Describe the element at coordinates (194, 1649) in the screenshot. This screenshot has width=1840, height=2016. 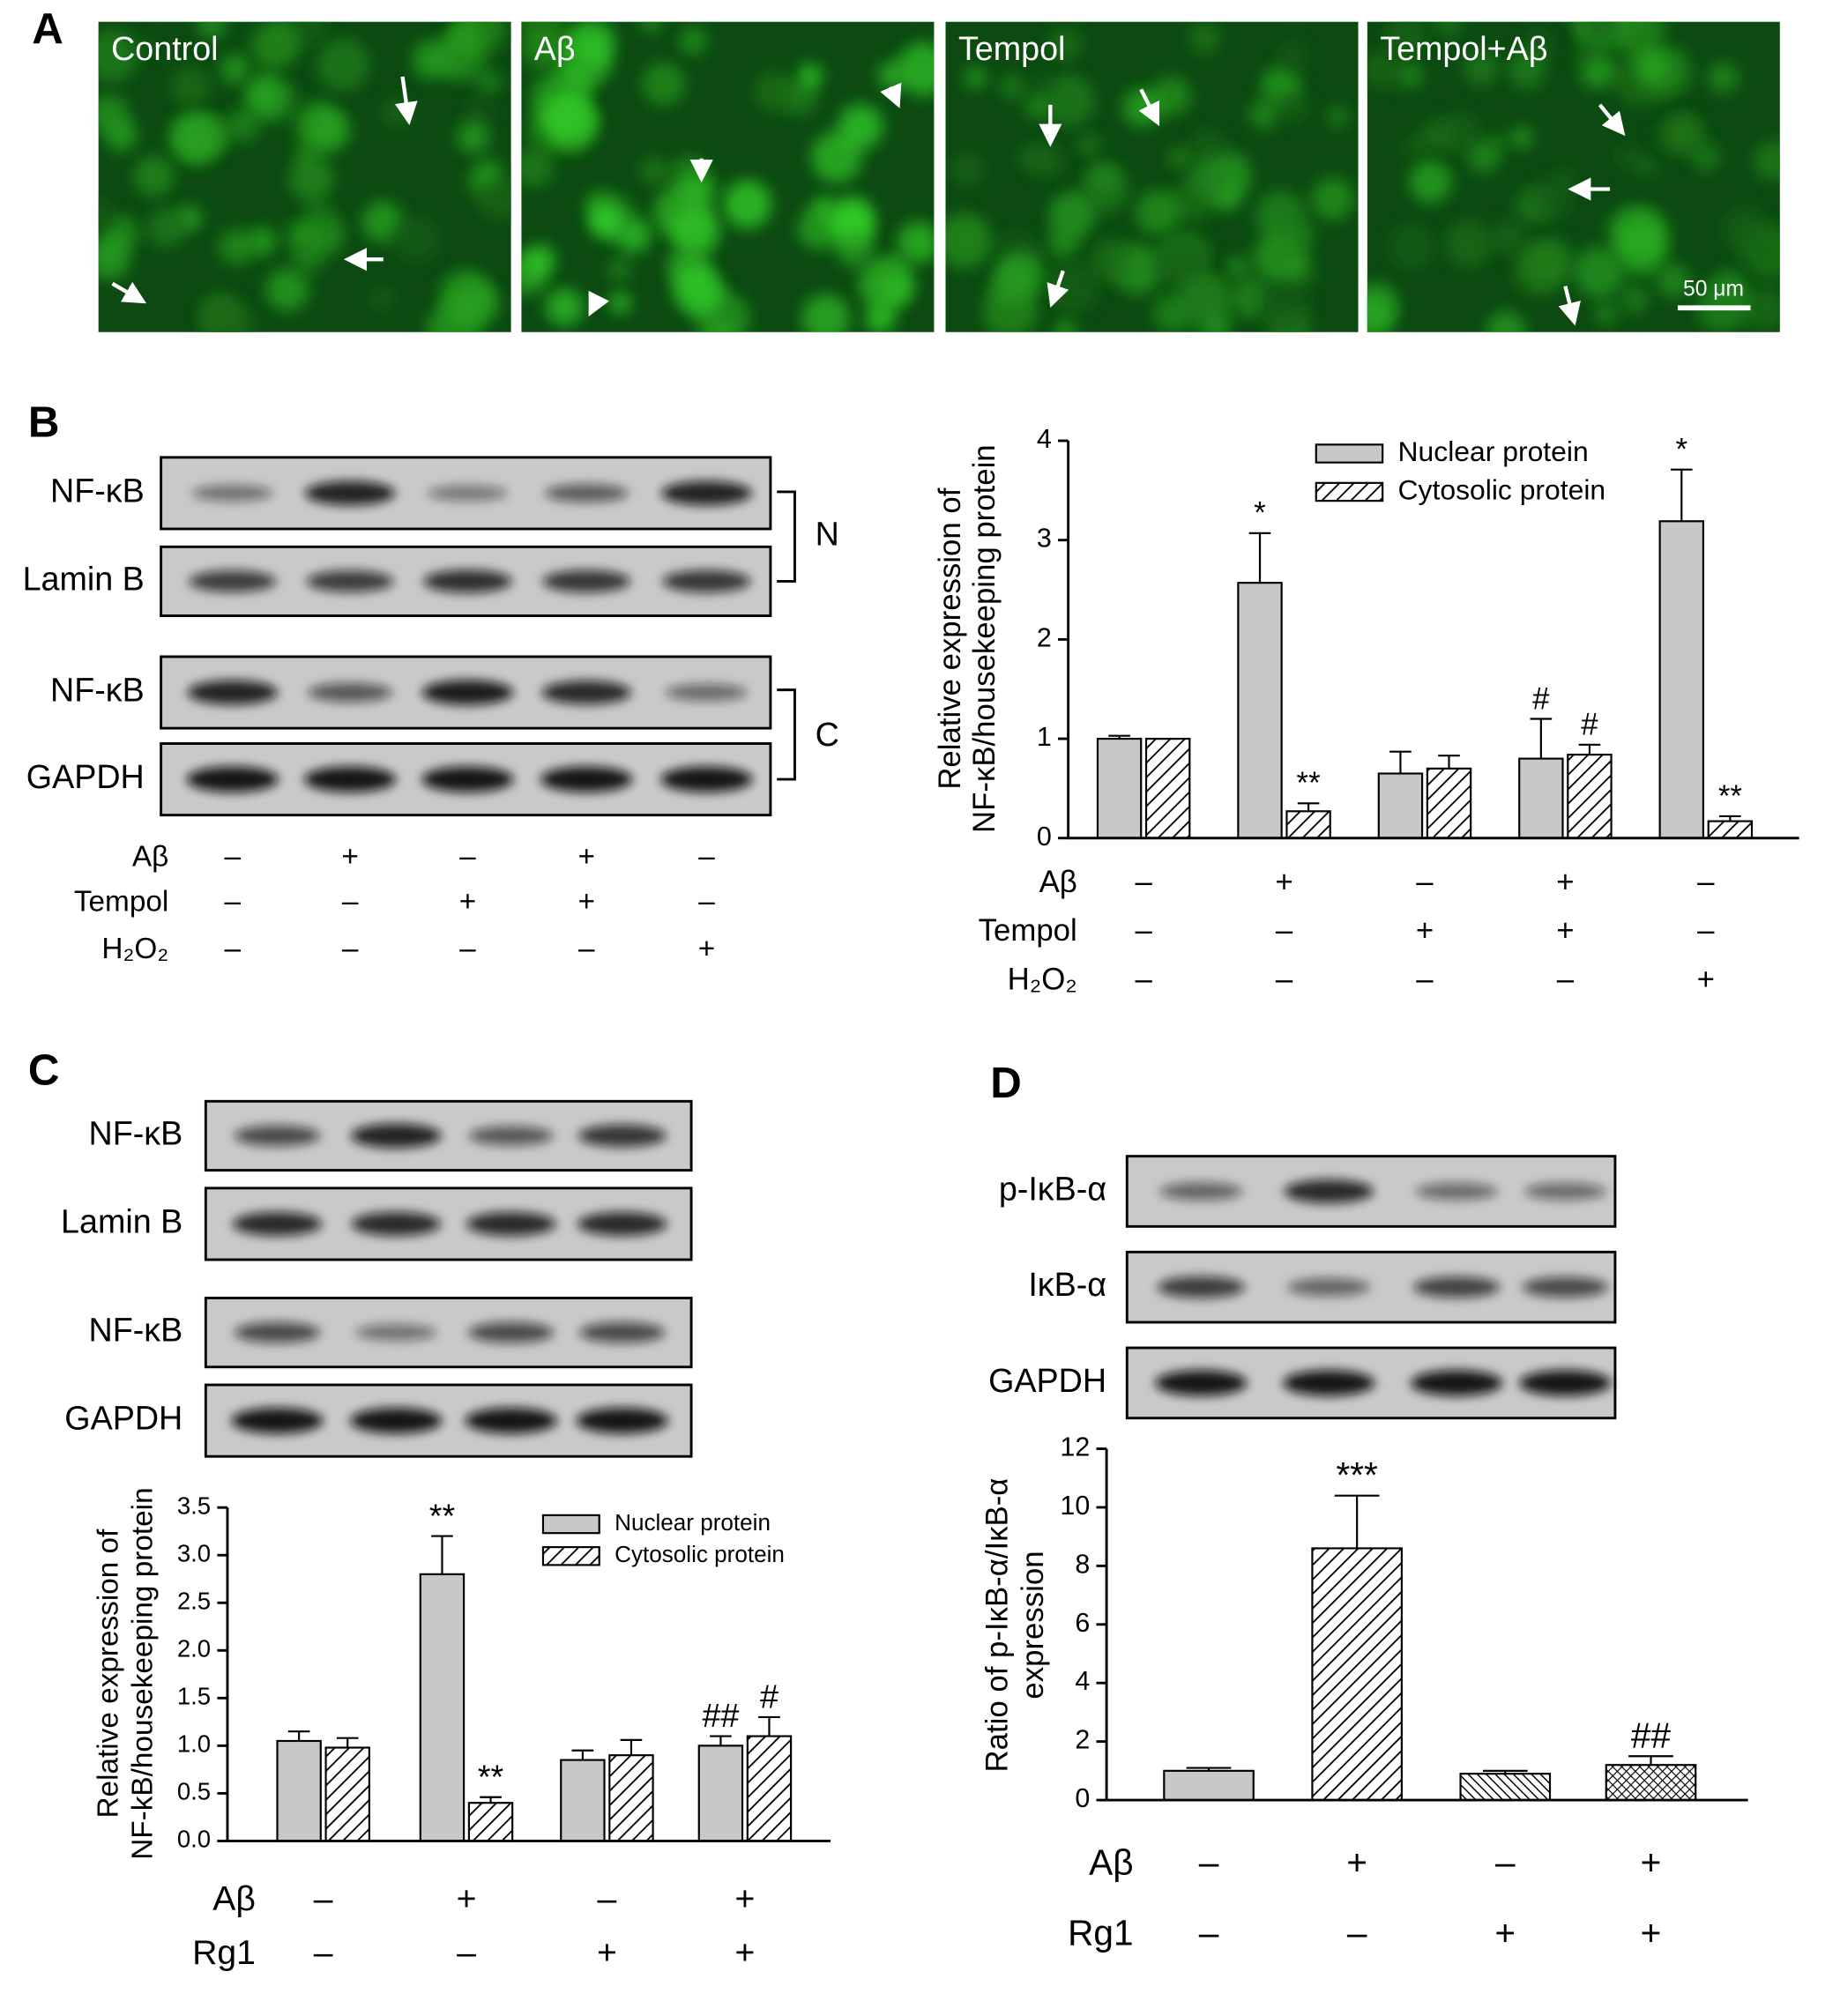
I see `y-tick-label: 2.0` at that location.